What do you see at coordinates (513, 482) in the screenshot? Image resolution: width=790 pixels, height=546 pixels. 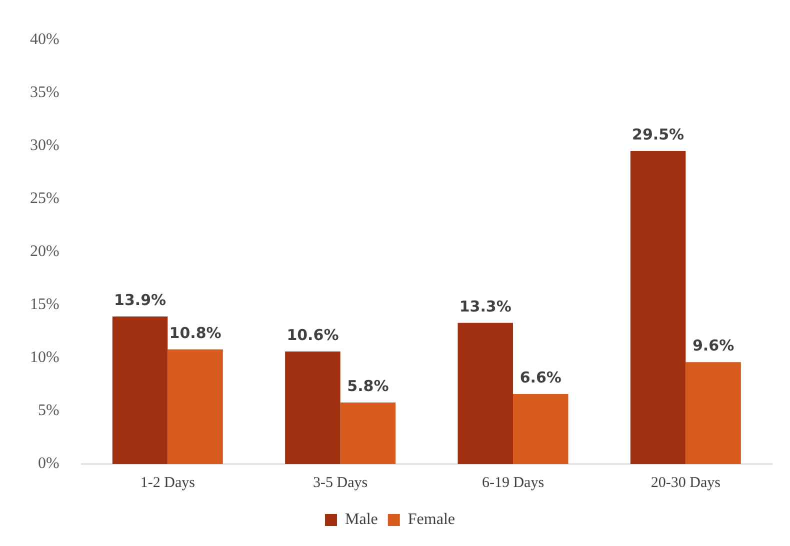 I see `x-tick-label: 6-19 Days` at bounding box center [513, 482].